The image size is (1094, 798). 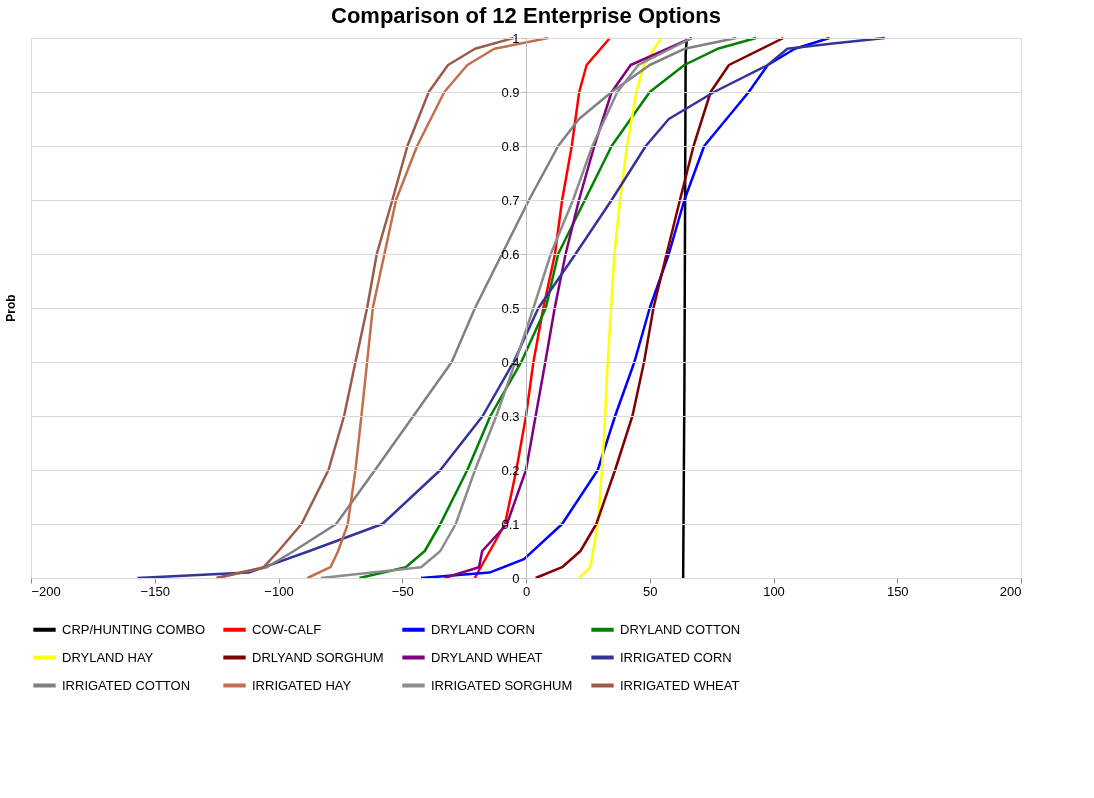 I want to click on legend-label: COW-CALF, so click(x=287, y=629).